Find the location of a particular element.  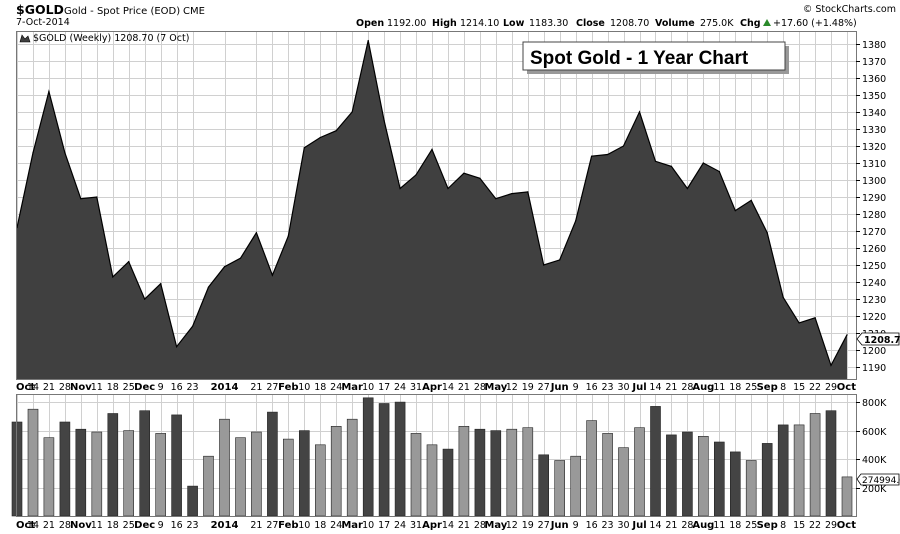

x-tick-label: Feb is located at coordinates (288, 525).